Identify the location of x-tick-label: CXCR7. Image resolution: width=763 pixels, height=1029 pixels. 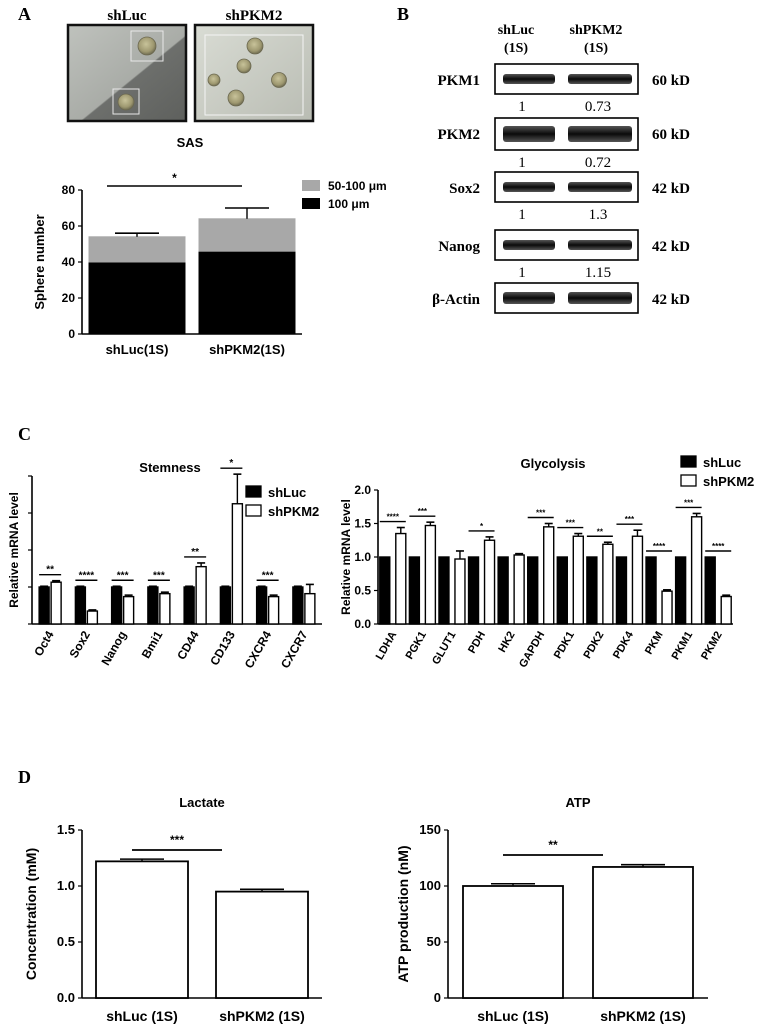
(294, 649).